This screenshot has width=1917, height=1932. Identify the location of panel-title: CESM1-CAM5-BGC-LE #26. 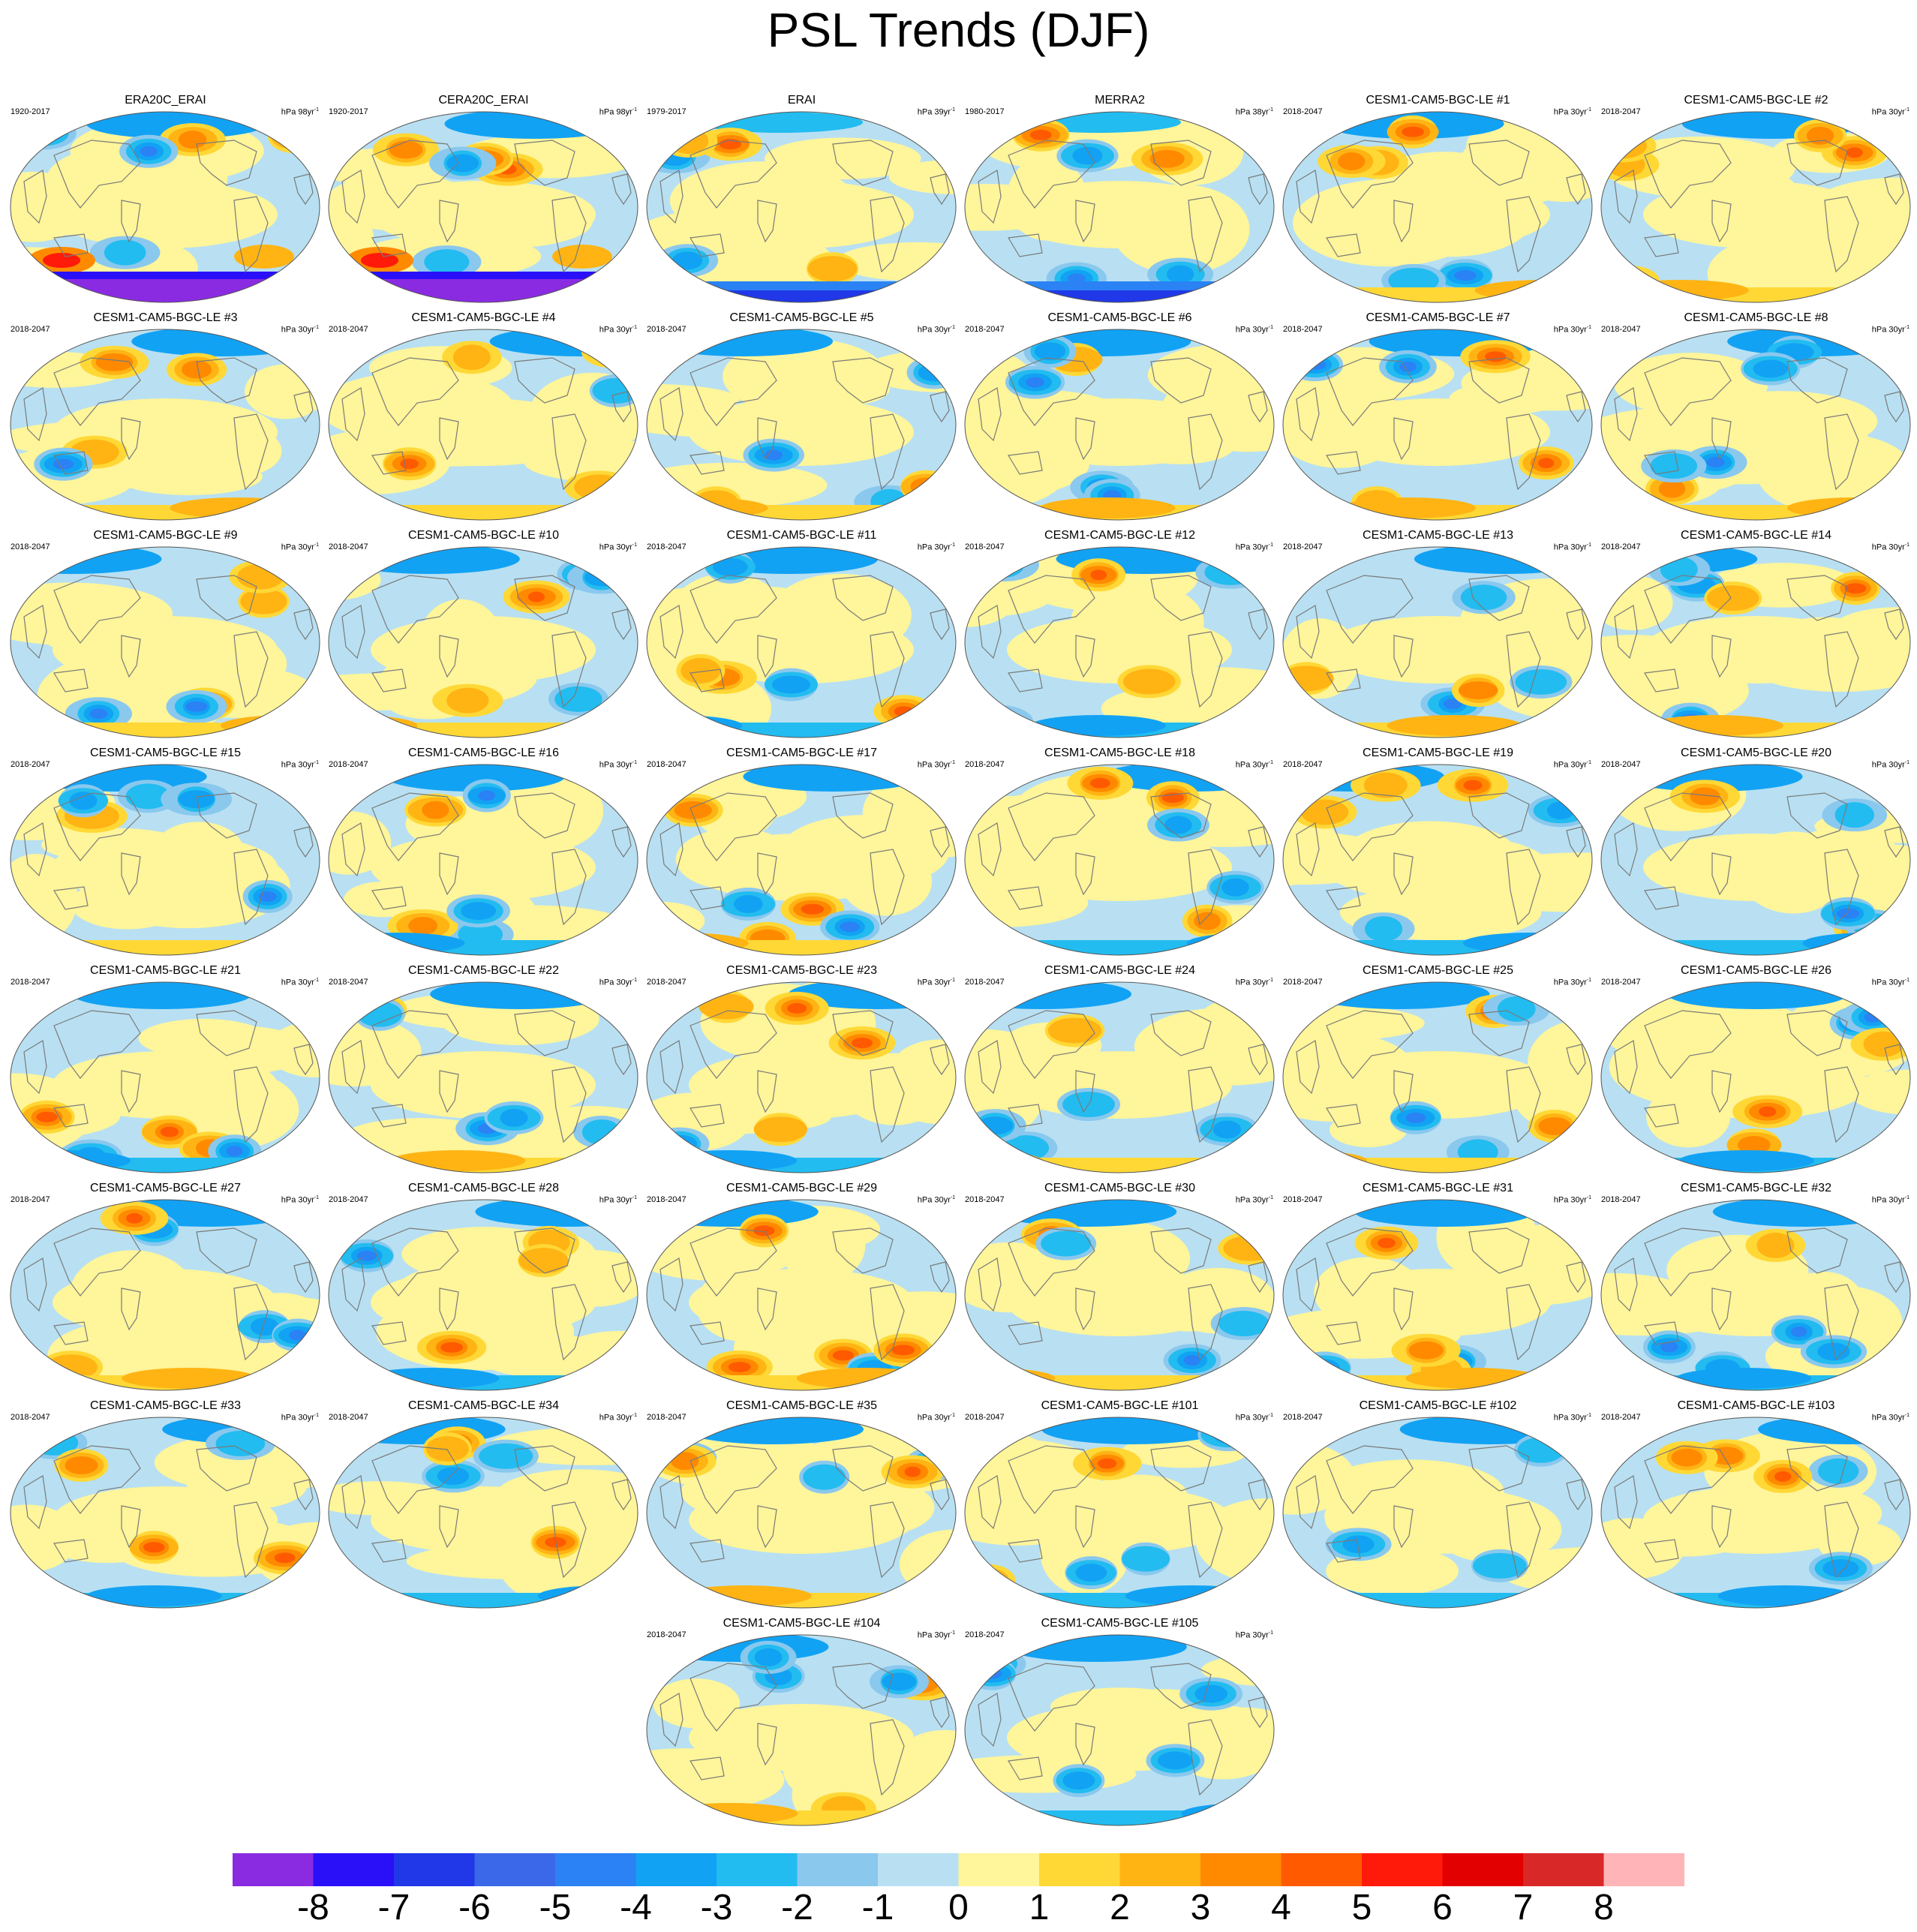
(1756, 970).